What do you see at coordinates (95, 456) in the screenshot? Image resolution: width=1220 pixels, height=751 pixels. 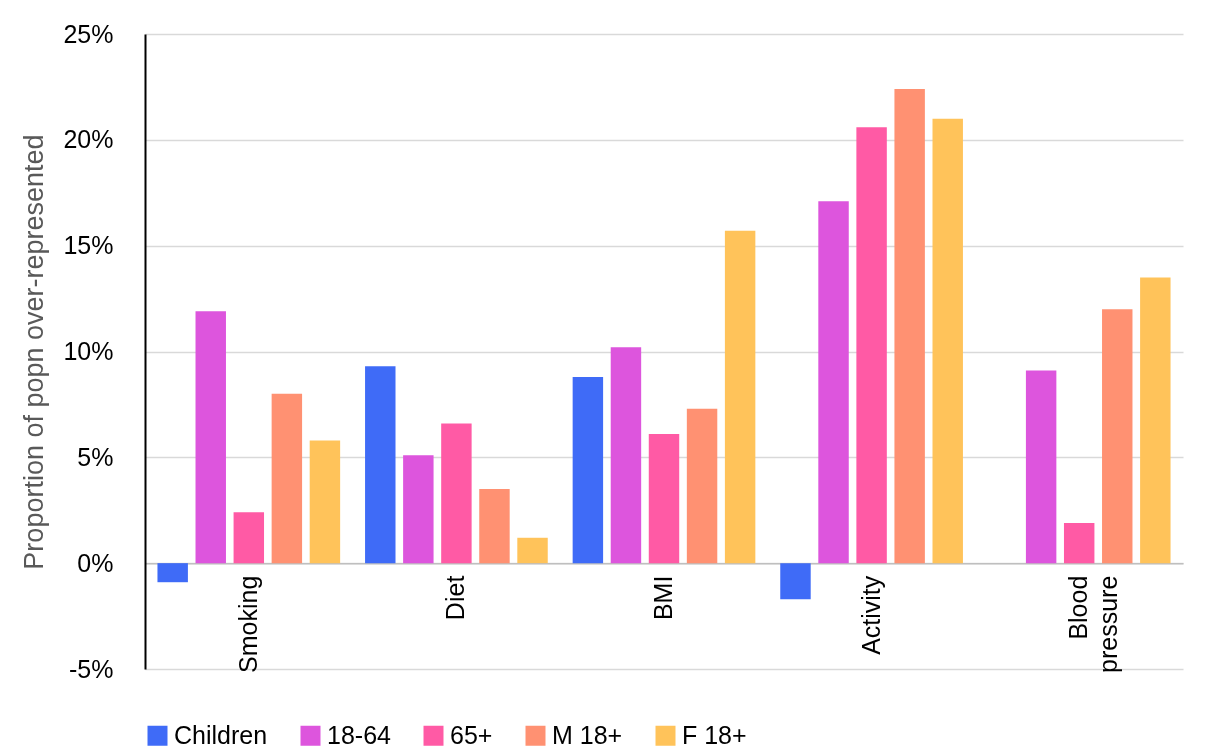 I see `y-tick-label: 5%` at bounding box center [95, 456].